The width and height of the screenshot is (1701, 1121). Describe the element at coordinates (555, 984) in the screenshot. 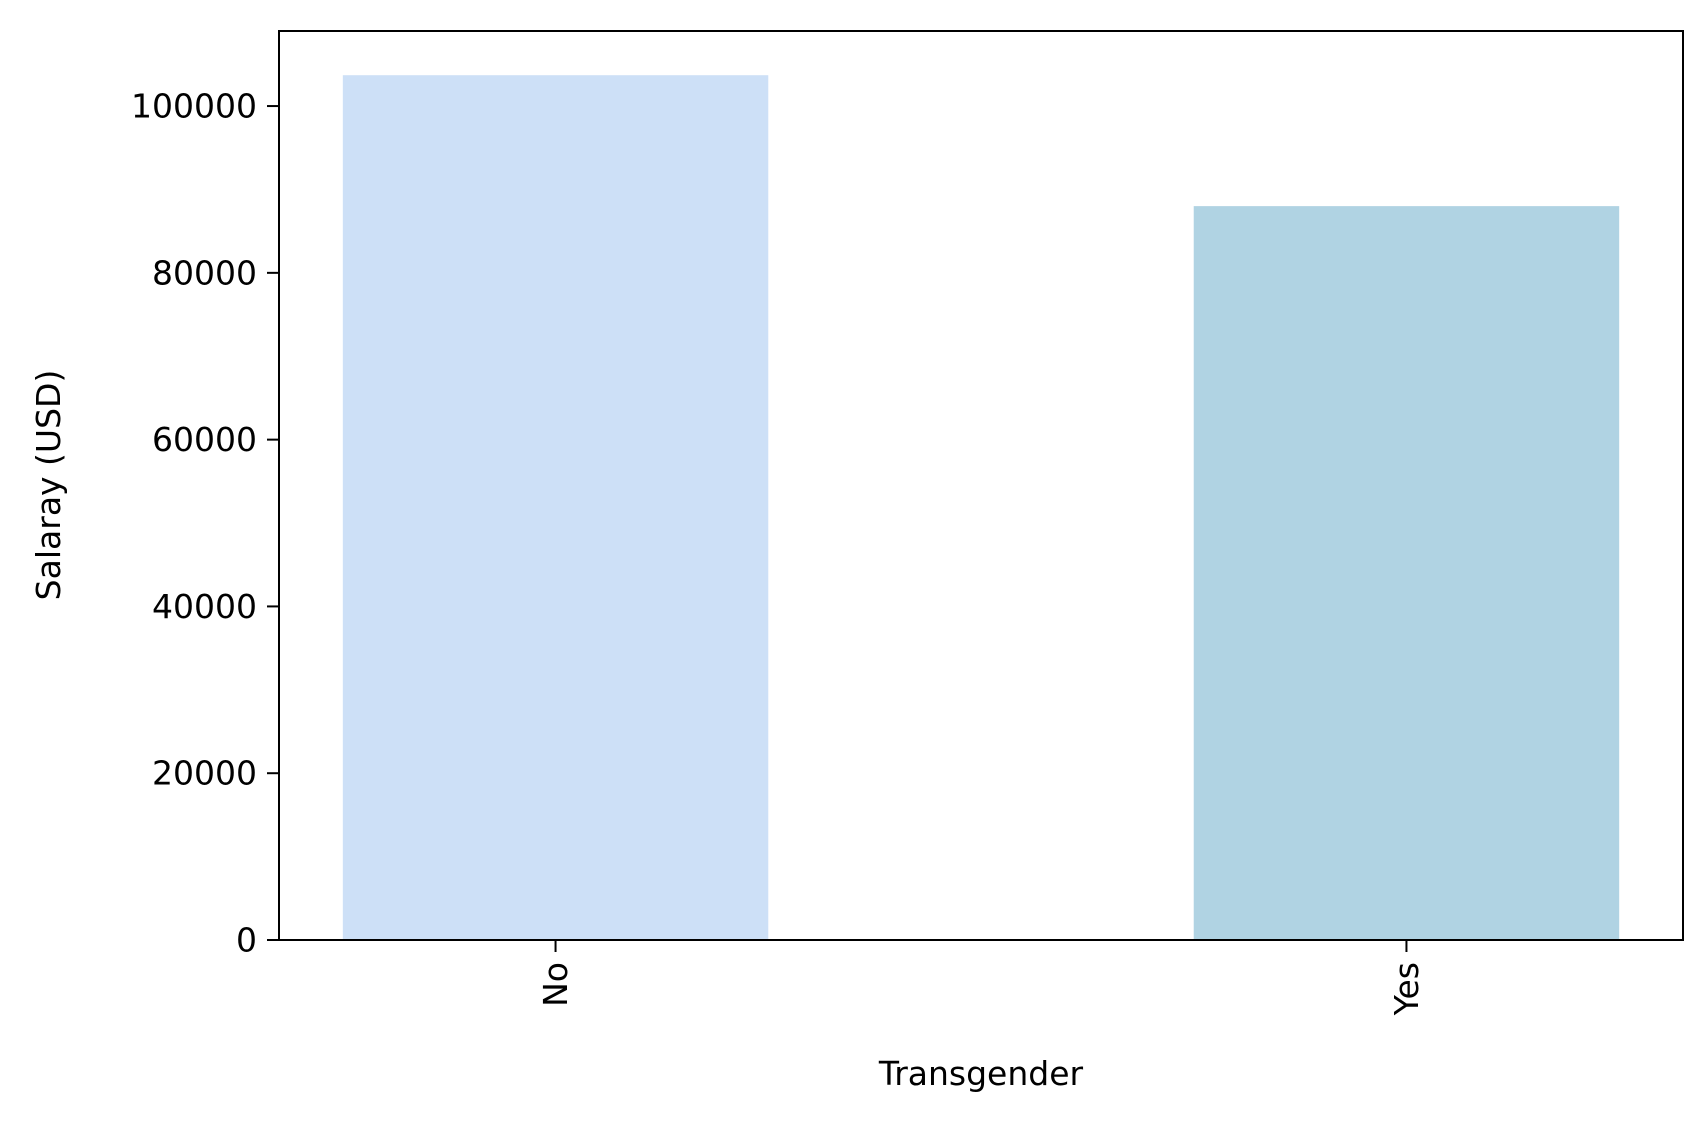

I see `x-tick-label: No` at that location.